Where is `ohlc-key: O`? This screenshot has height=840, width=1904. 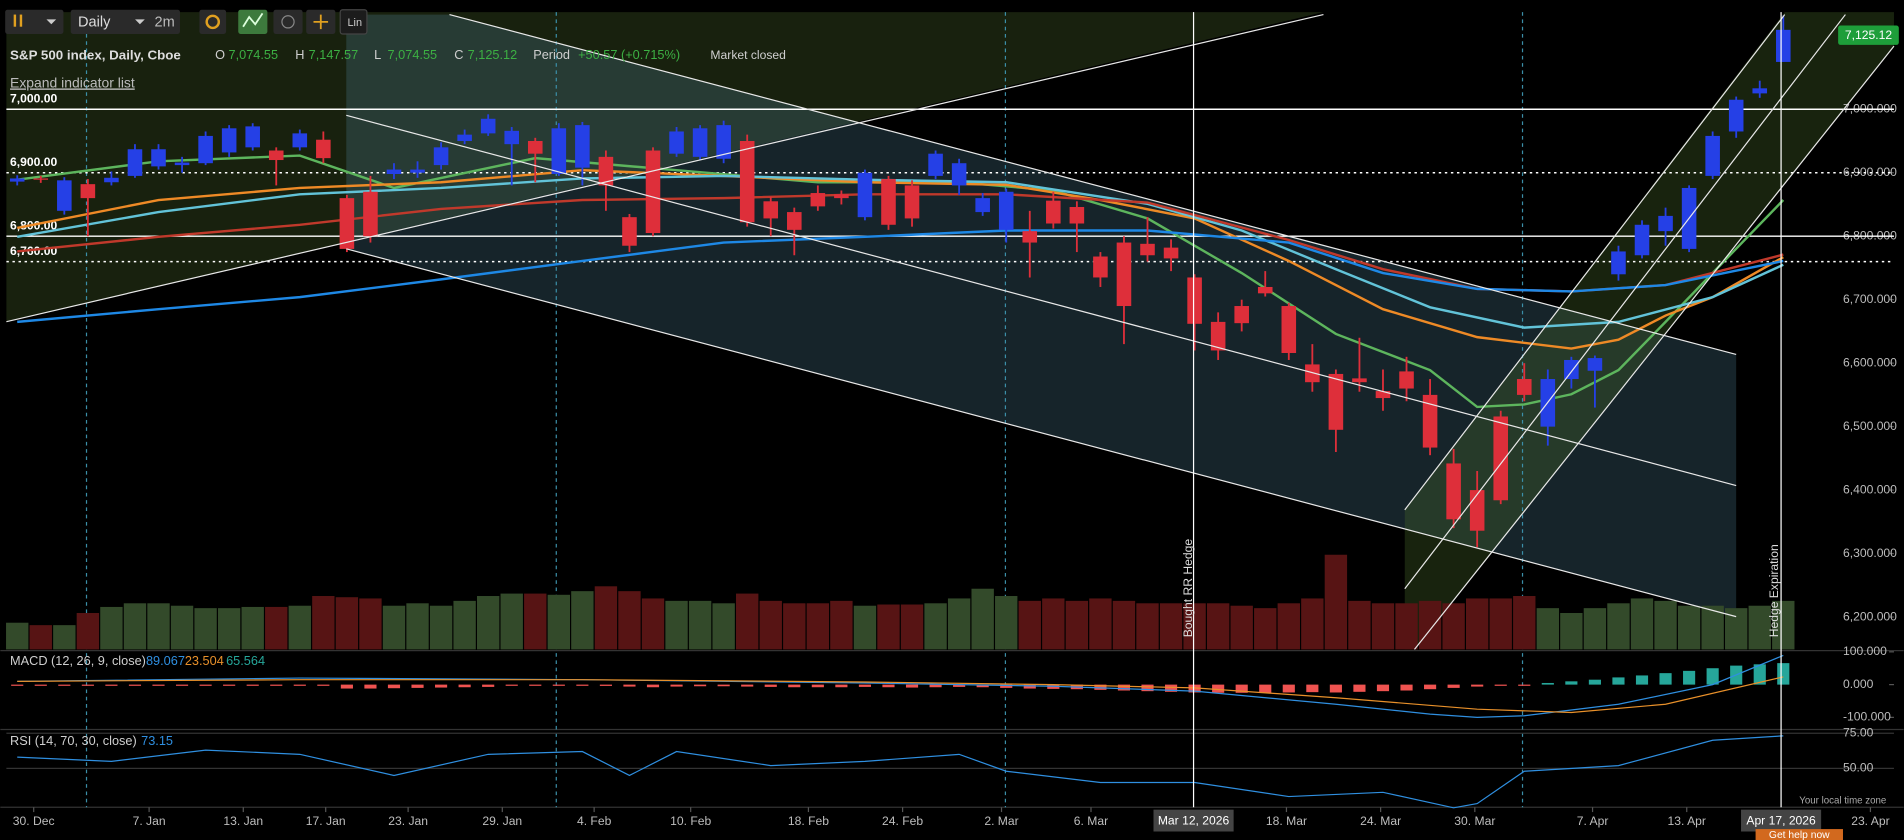
ohlc-key: O is located at coordinates (220, 54).